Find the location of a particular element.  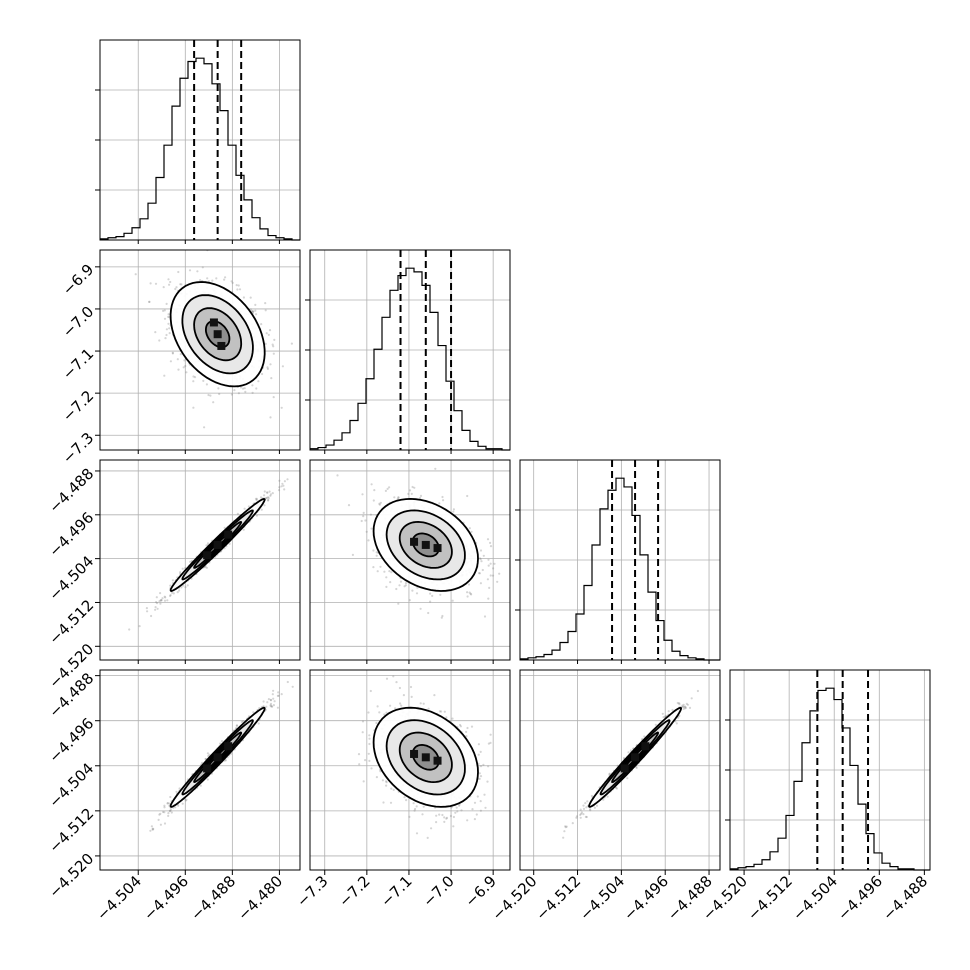

hist-panel-p3 is located at coordinates (828, 770).